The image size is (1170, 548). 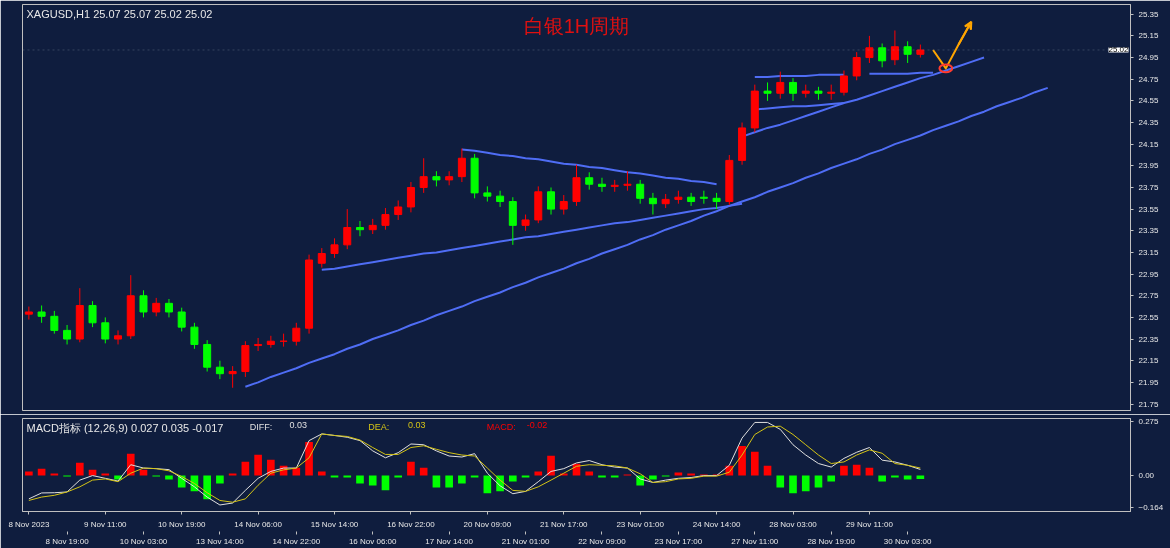 What do you see at coordinates (525, 541) in the screenshot?
I see `x-tick-label: 21 Nov 01:00` at bounding box center [525, 541].